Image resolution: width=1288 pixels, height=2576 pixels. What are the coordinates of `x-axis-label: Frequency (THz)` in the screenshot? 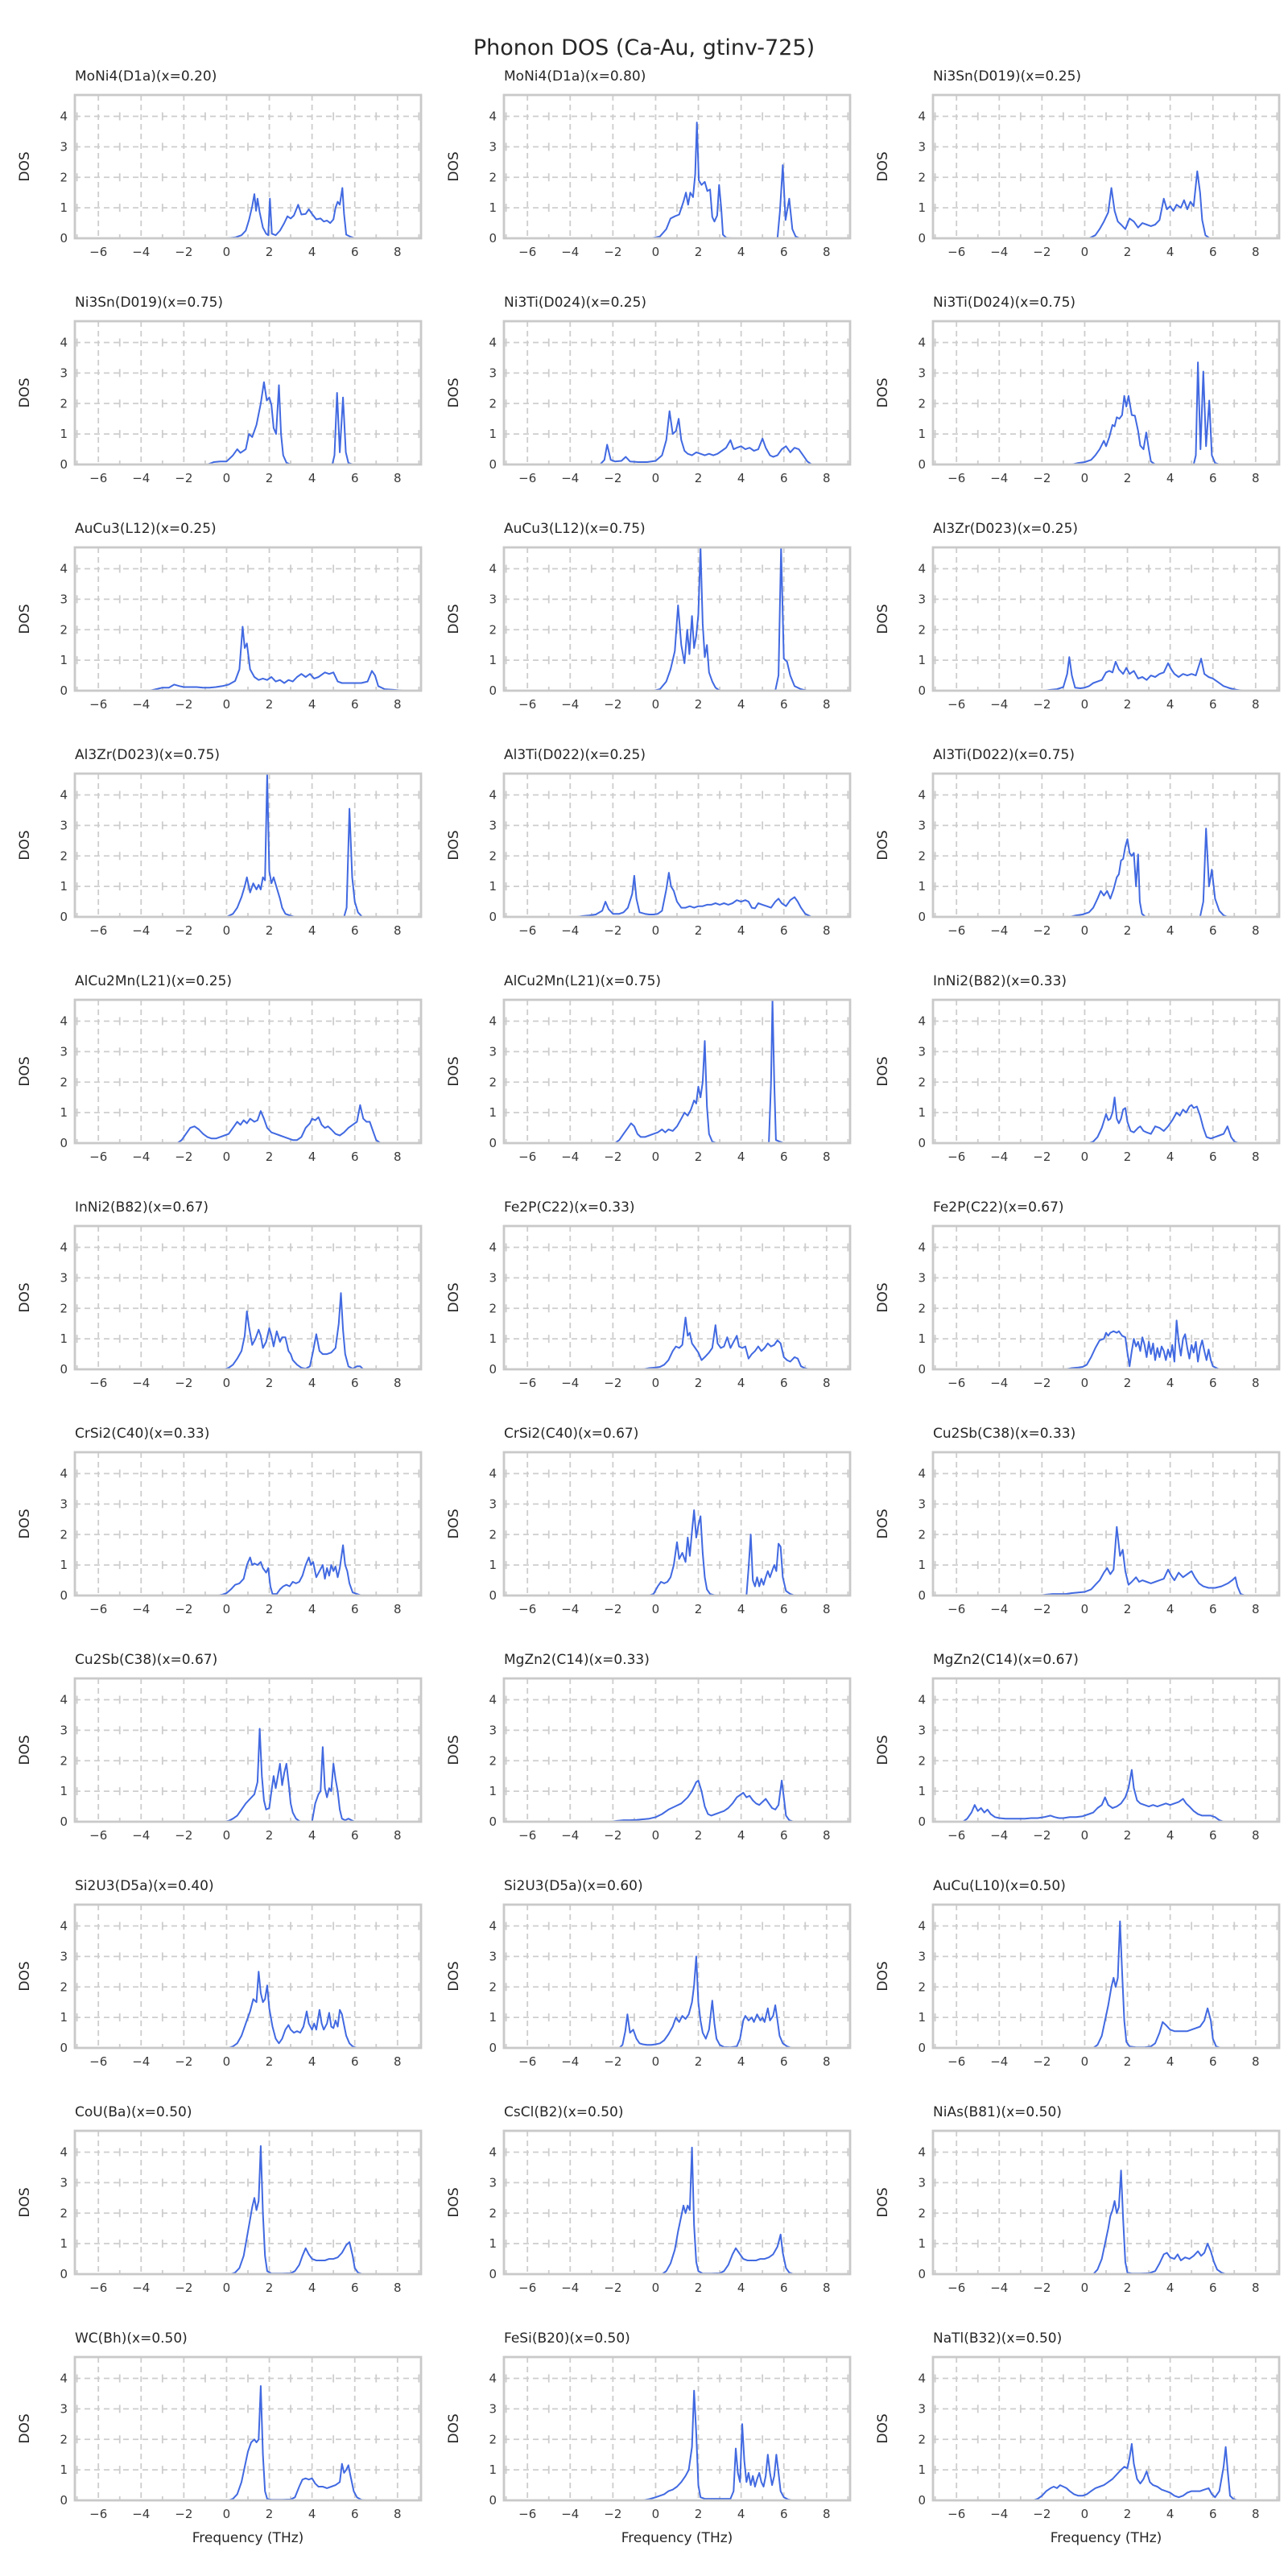 It's located at (1106, 2538).